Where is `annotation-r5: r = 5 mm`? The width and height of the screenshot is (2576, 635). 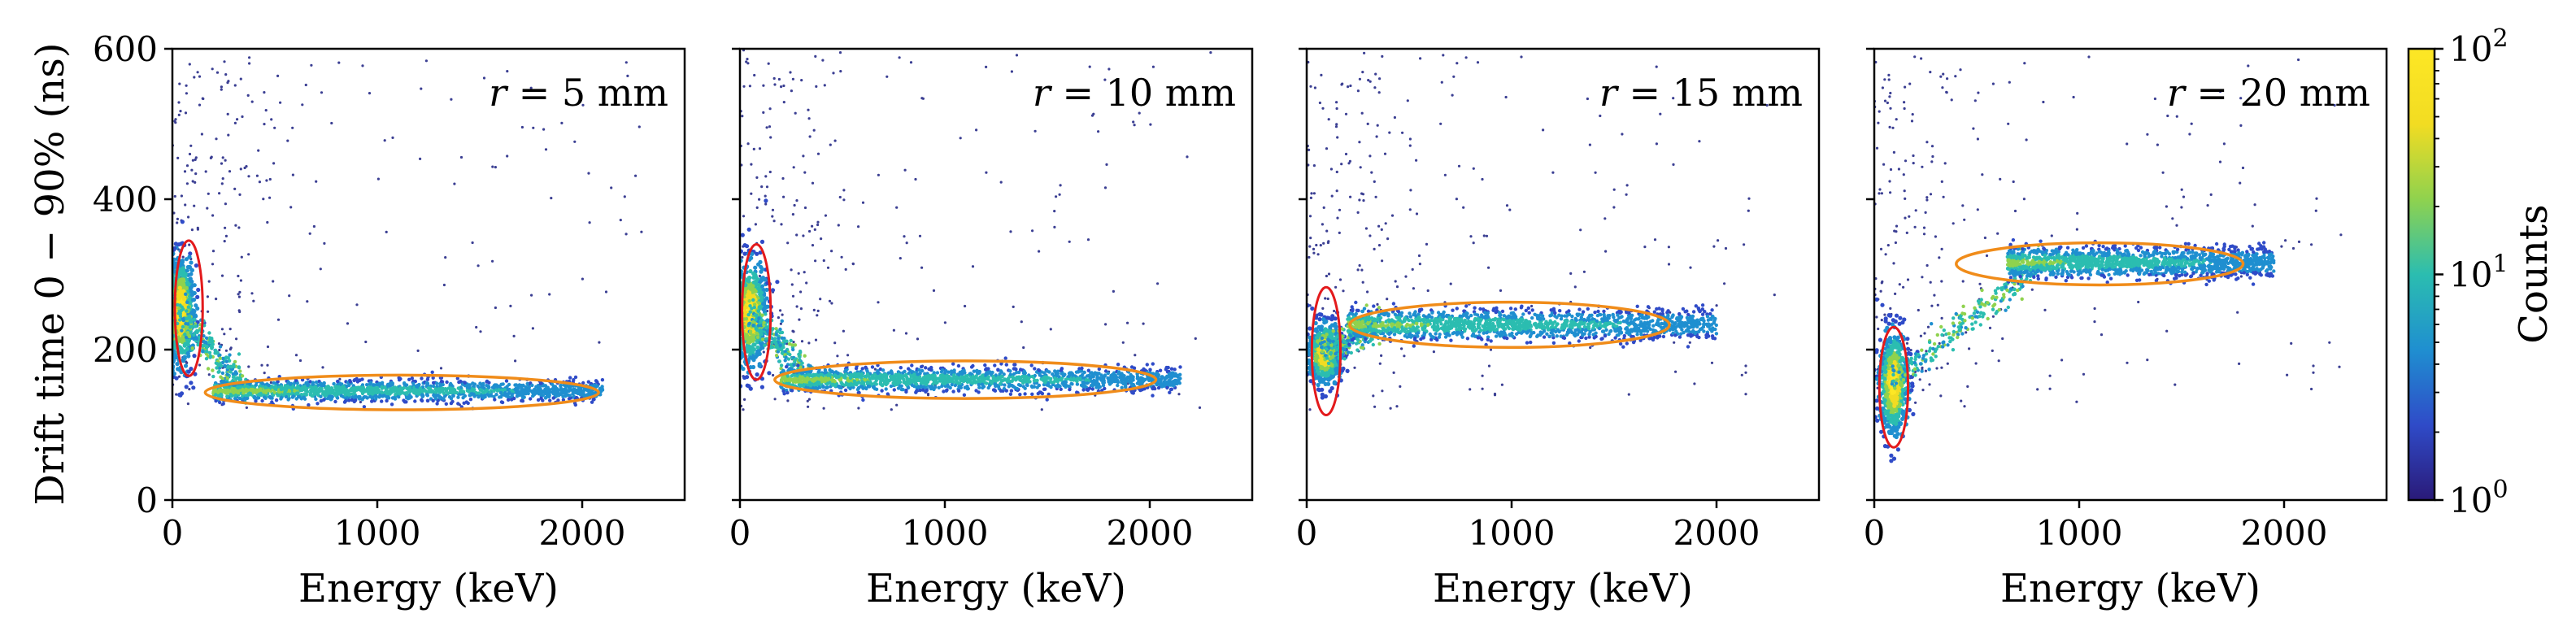
annotation-r5: r = 5 mm is located at coordinates (578, 93).